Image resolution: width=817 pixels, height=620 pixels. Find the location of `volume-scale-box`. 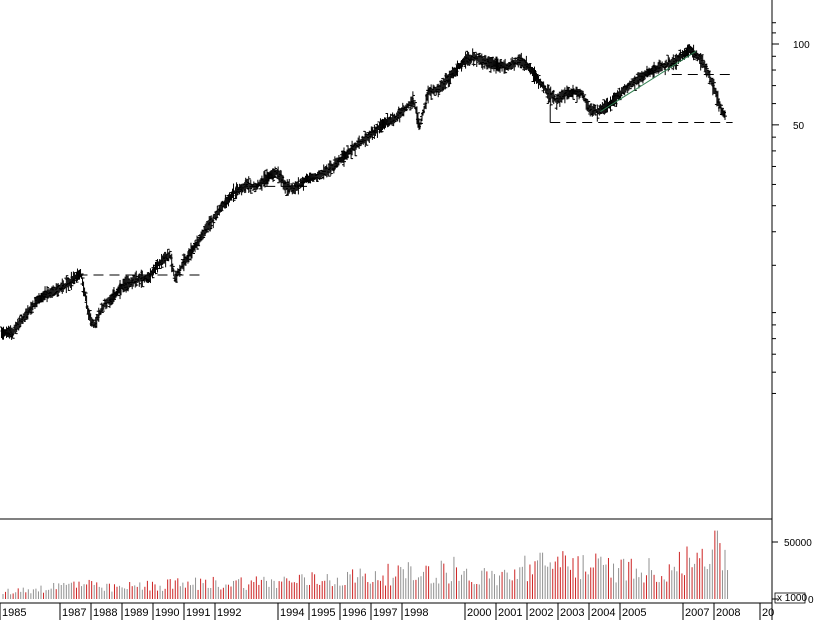

volume-scale-box is located at coordinates (790, 598).